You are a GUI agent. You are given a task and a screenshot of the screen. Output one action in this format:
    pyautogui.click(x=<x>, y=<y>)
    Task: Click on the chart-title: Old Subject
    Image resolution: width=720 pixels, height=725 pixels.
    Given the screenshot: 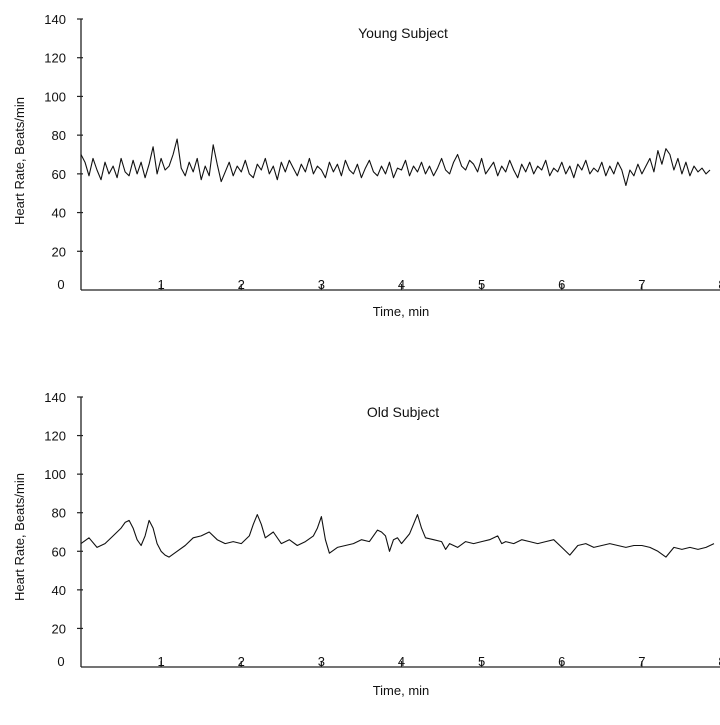 What is the action you would take?
    pyautogui.click(x=403, y=412)
    